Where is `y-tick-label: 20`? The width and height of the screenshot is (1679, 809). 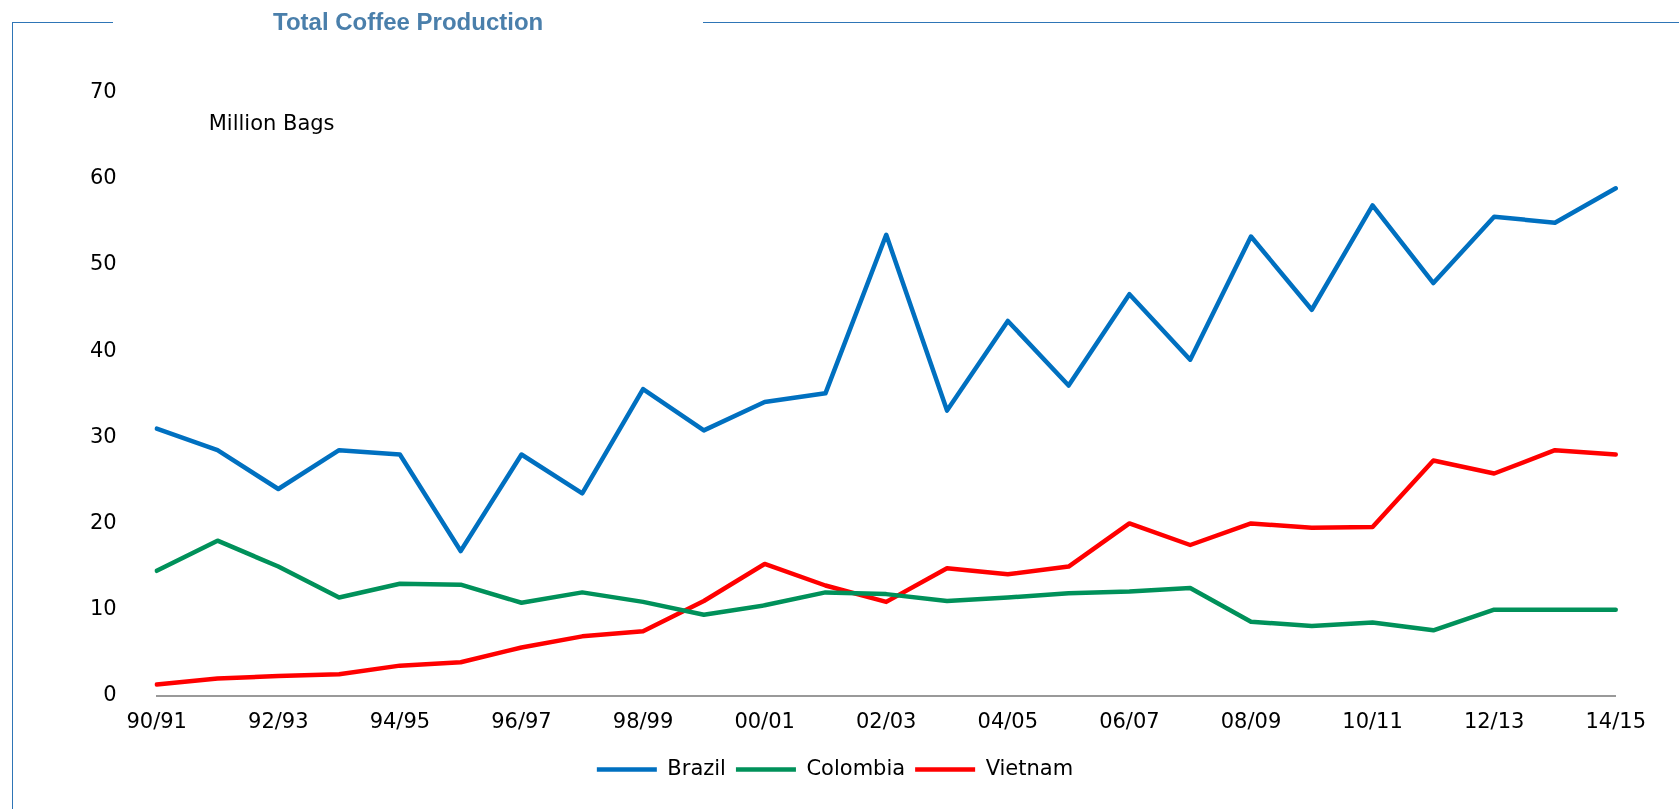 y-tick-label: 20 is located at coordinates (103, 521).